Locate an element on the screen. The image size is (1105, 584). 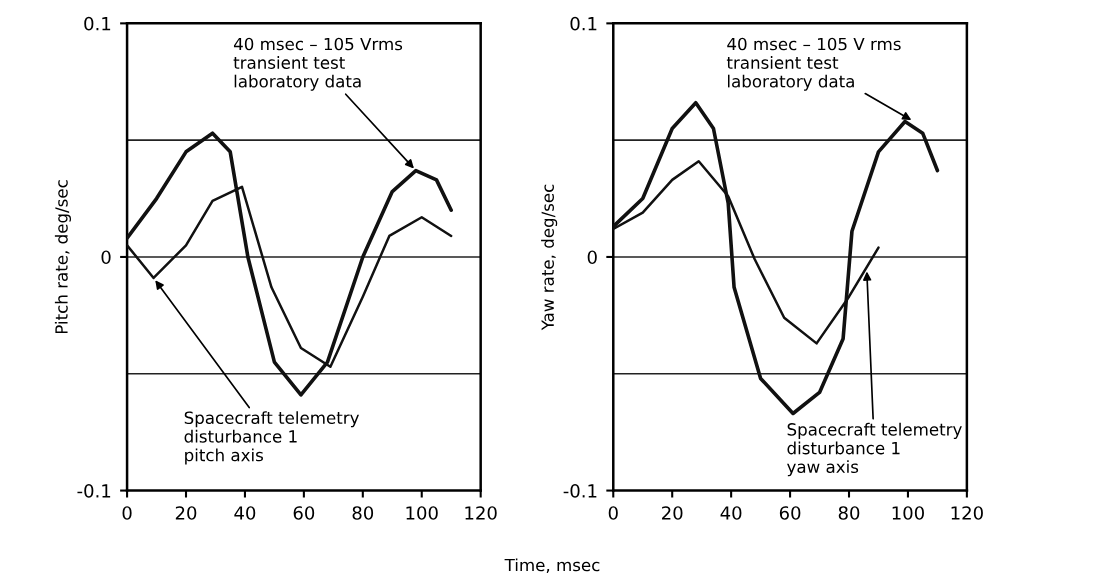
annotation: 40 msec – 105 Vrms transient test laboratory data is located at coordinates (318, 64).